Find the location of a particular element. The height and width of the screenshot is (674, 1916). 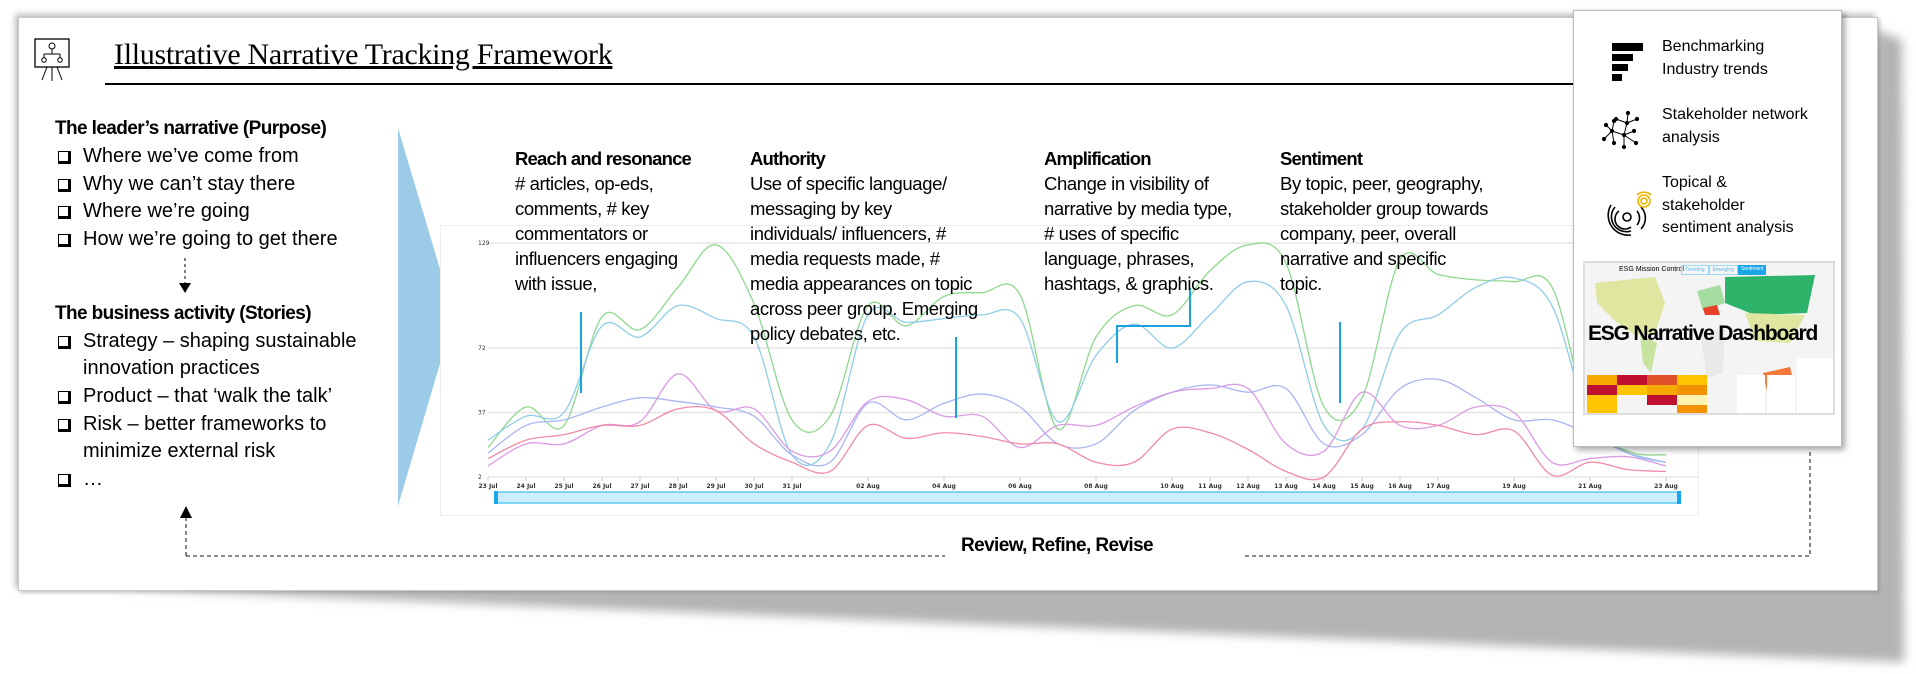

metric-description-line: company, peer, overall is located at coordinates (1368, 233).